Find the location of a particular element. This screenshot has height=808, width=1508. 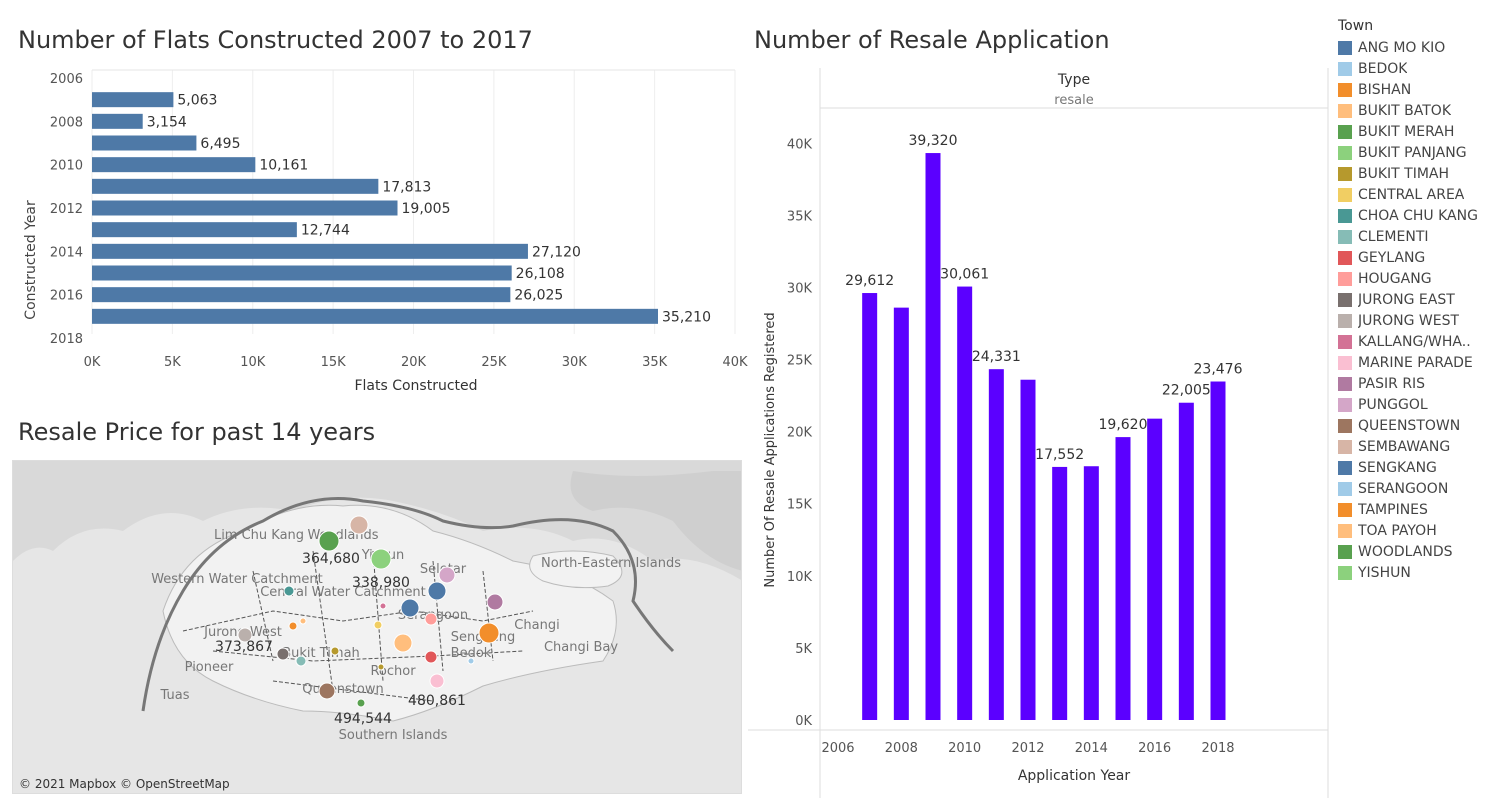

resale-y-axis-label: Number Of Resale Applications Registered is located at coordinates (770, 449).